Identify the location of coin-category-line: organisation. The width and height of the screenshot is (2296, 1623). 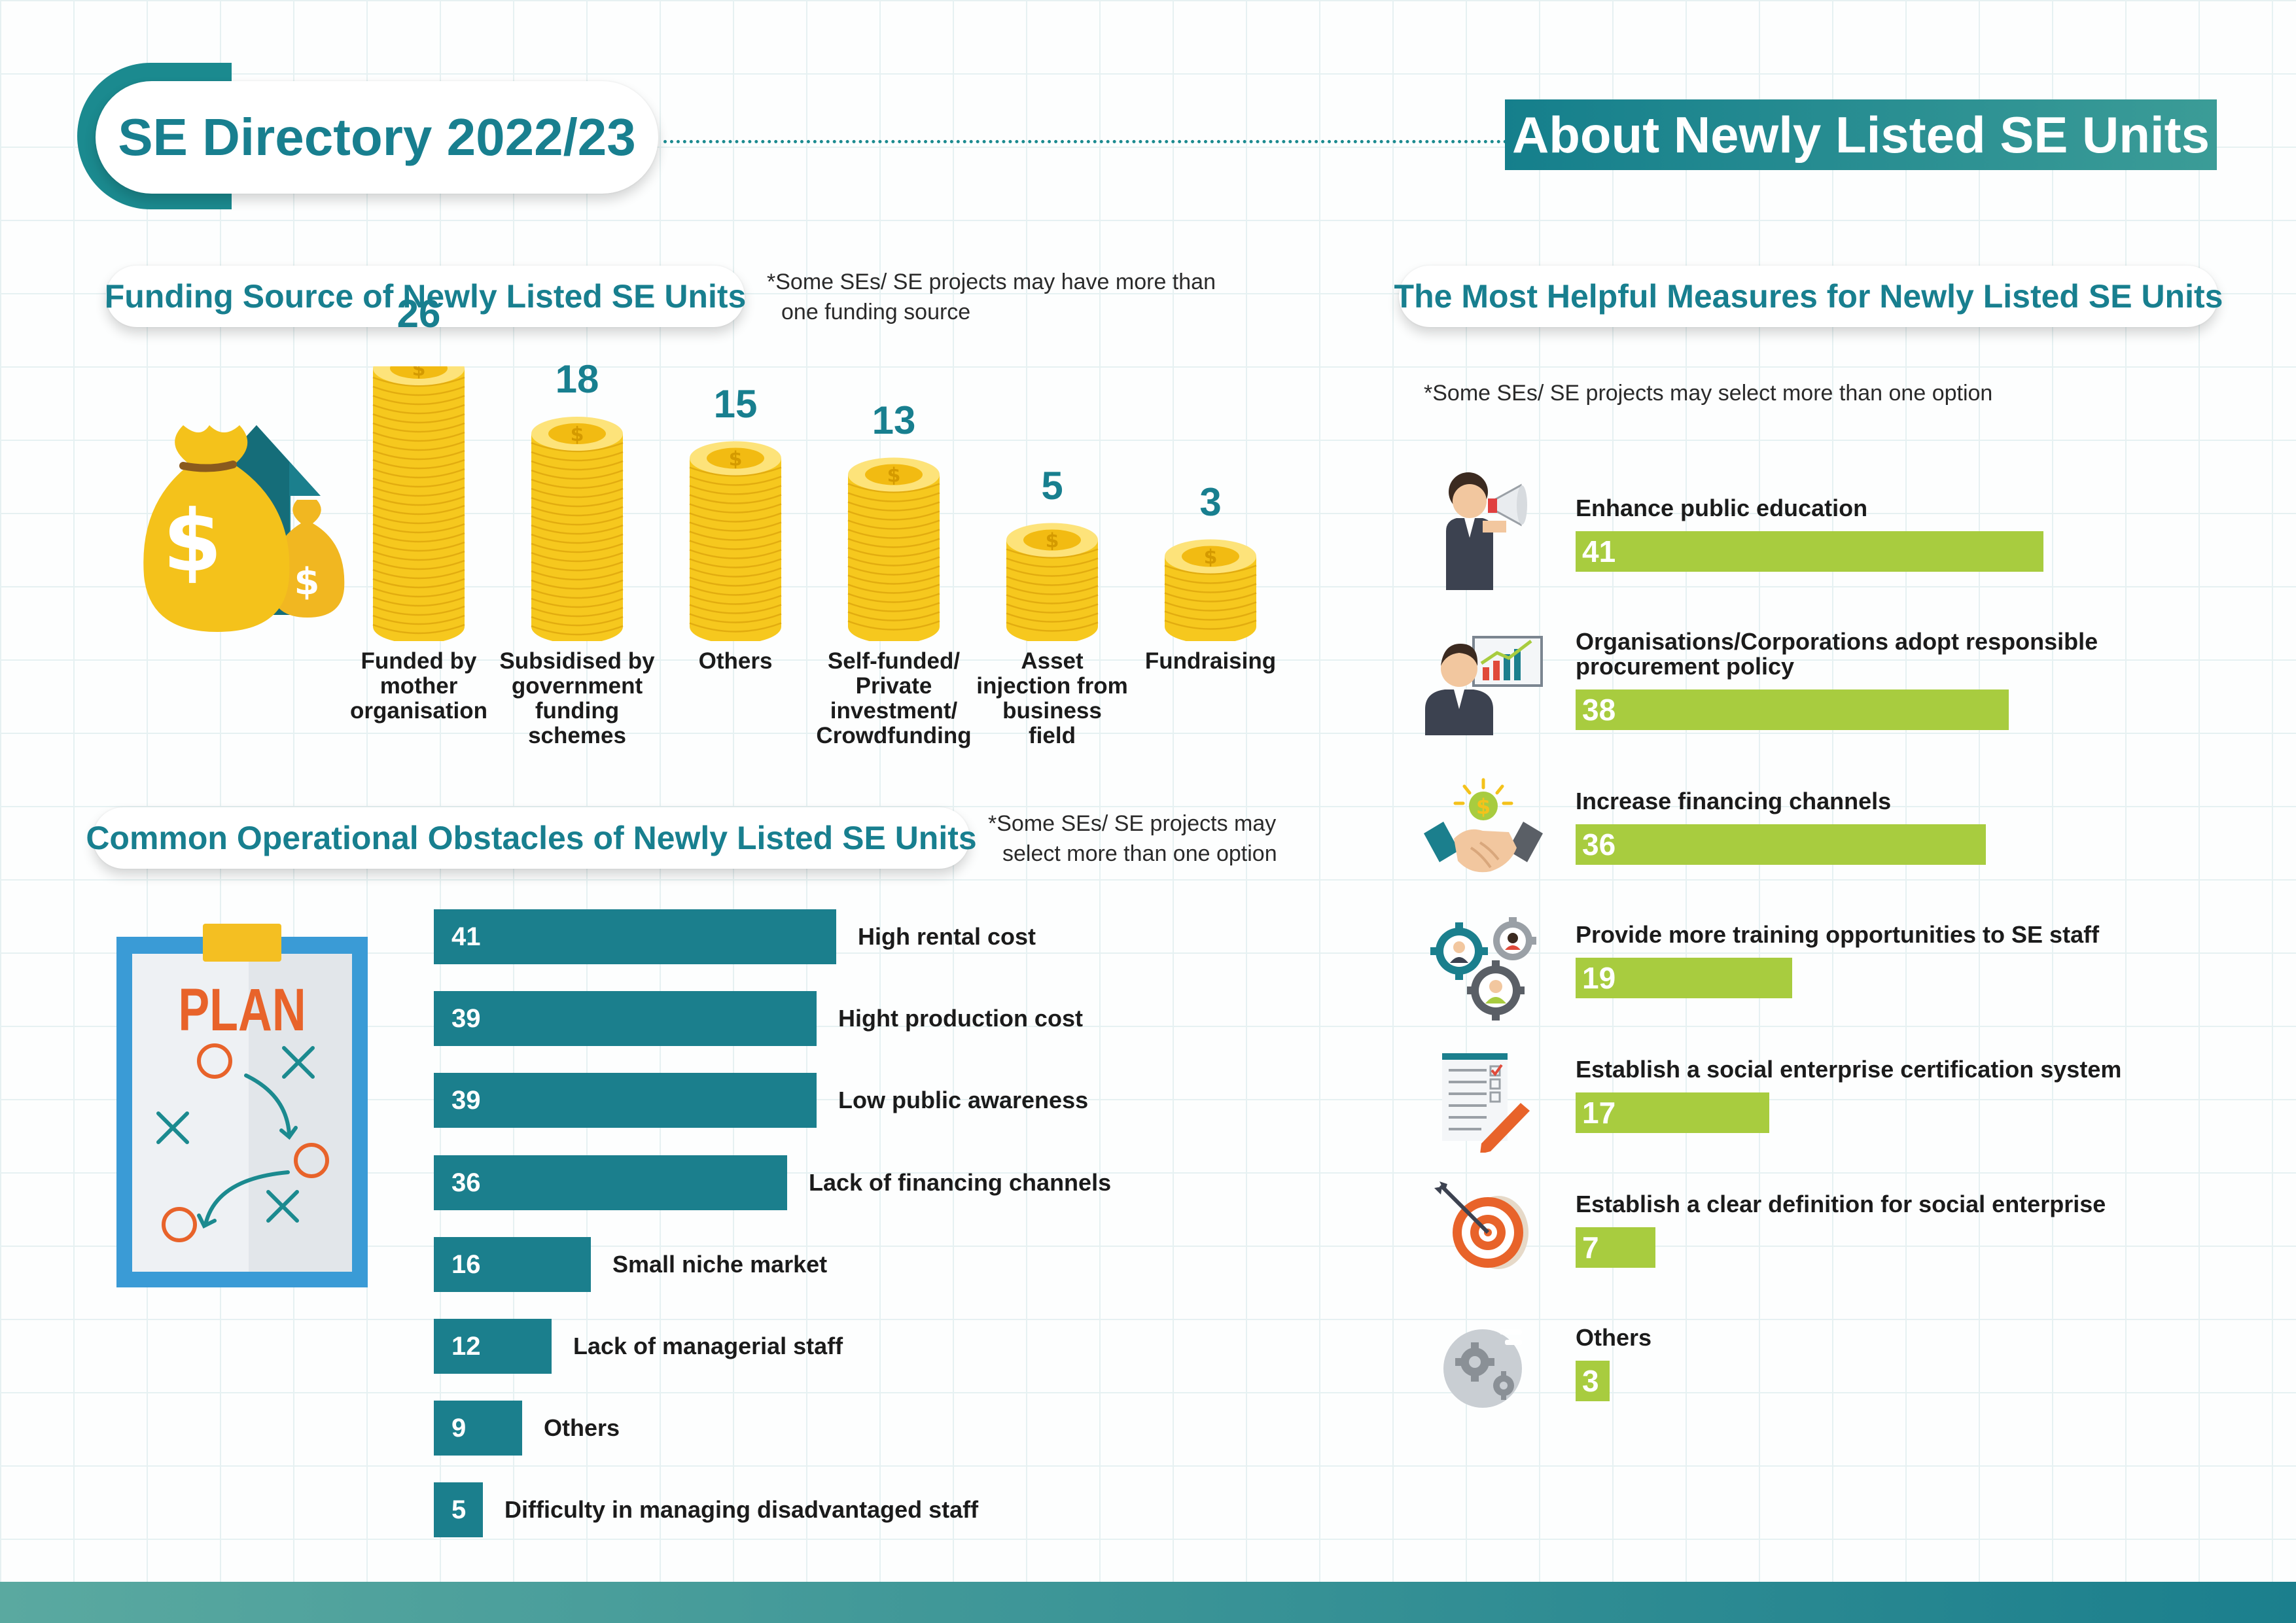
(418, 711).